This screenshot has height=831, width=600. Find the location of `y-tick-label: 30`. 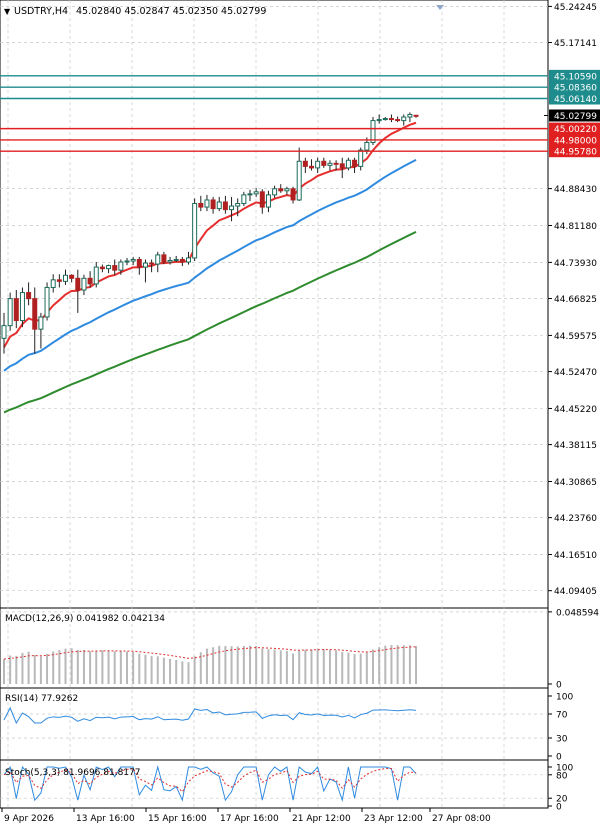

y-tick-label: 30 is located at coordinates (562, 740).